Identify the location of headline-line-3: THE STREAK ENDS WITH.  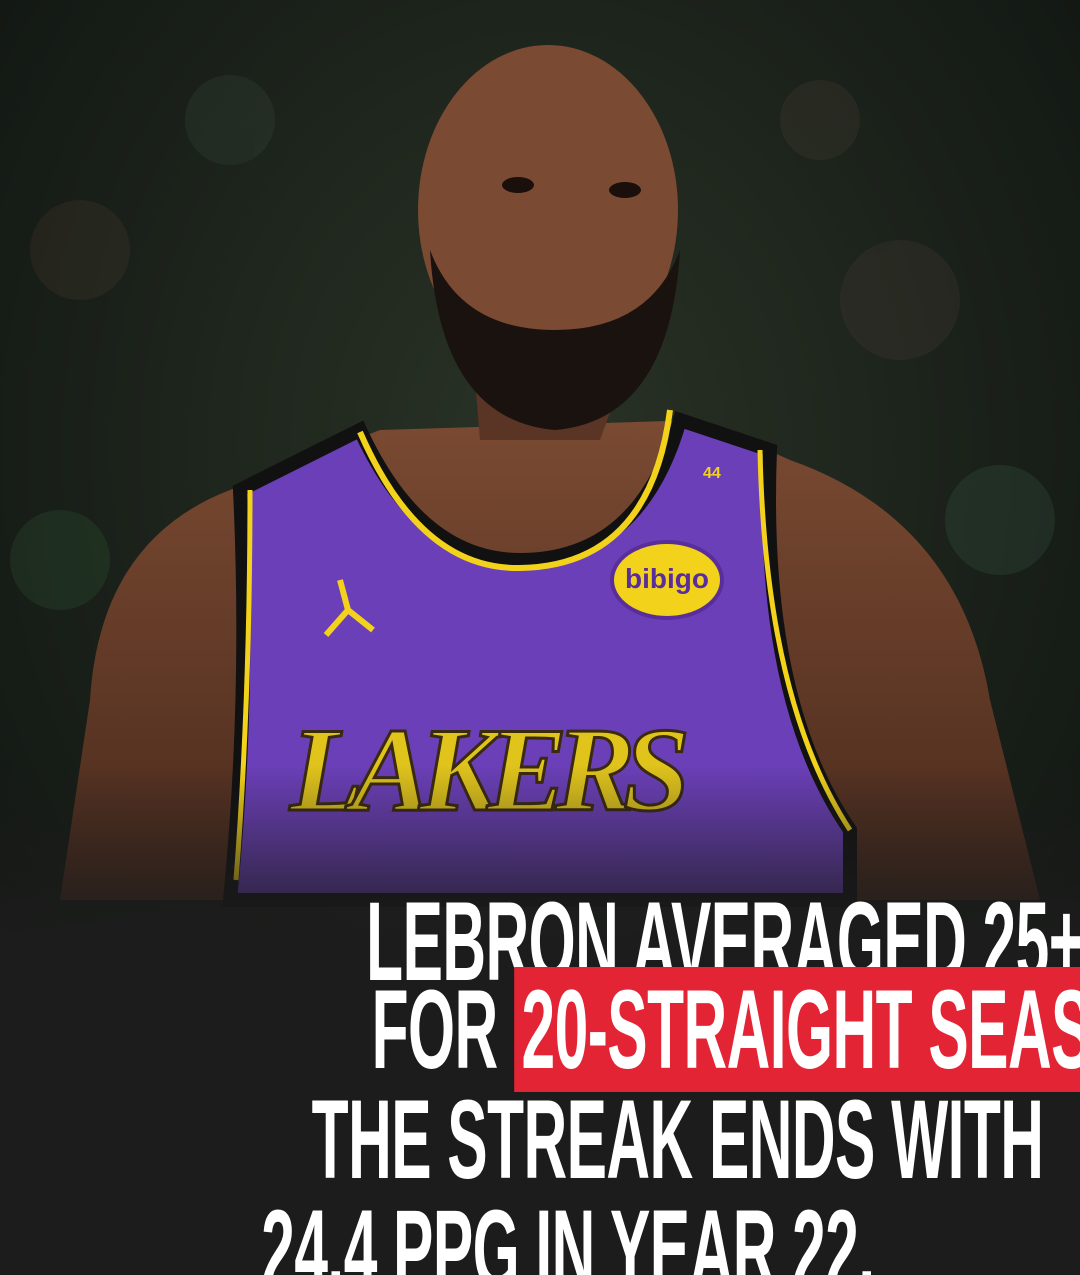
(677, 1139).